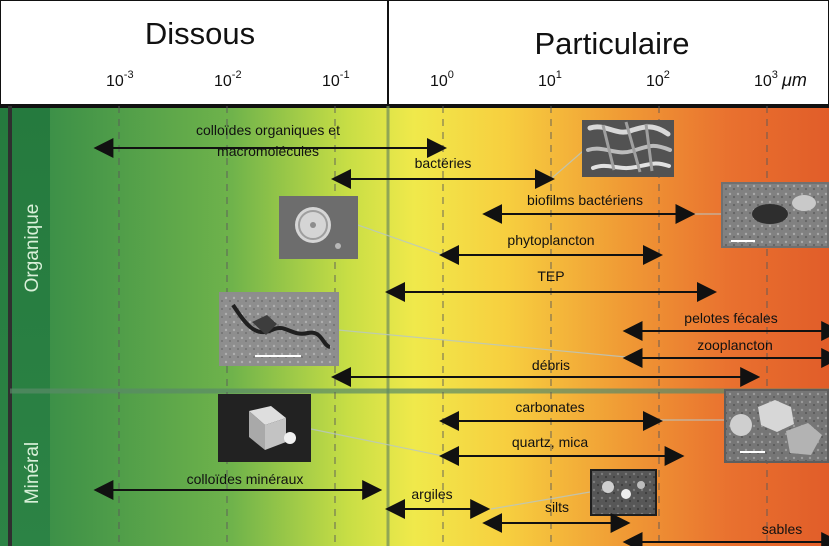 The width and height of the screenshot is (829, 546). Describe the element at coordinates (549, 407) in the screenshot. I see `carbonates-label: carbonates` at that location.